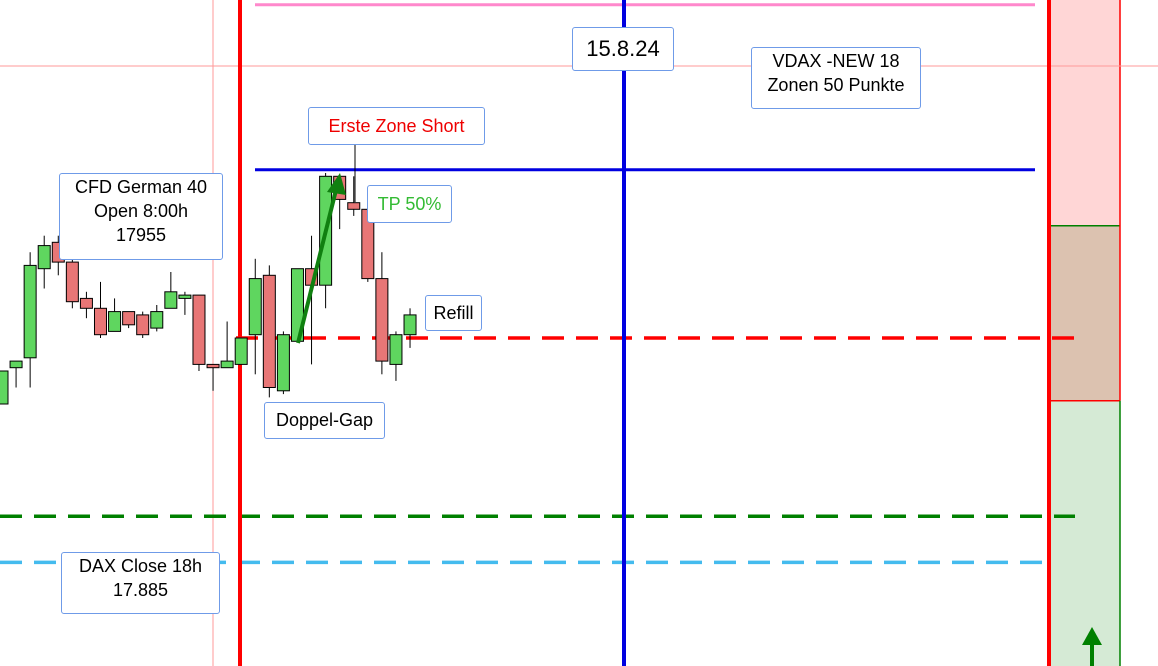 The height and width of the screenshot is (666, 1158). I want to click on vdax-label: VDAX -NEW 18 Zonen 50 Punkte, so click(836, 78).